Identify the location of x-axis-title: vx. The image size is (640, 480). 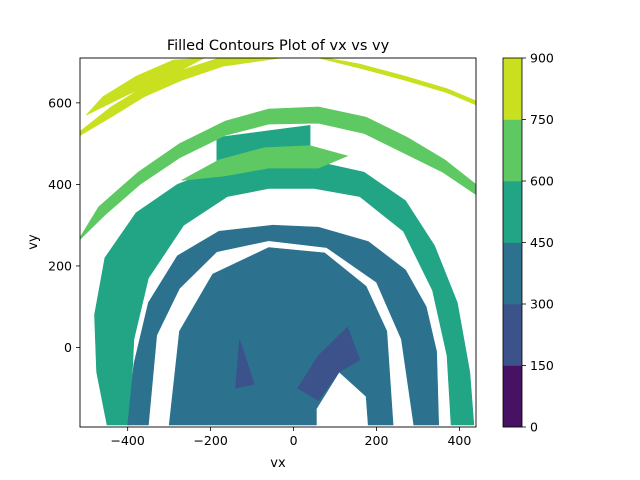
(278, 463).